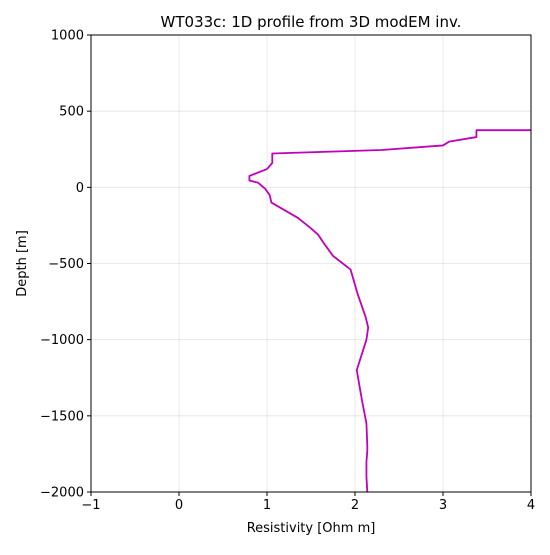 This screenshot has width=550, height=555. What do you see at coordinates (179, 505) in the screenshot?
I see `x-tick-label: 0` at bounding box center [179, 505].